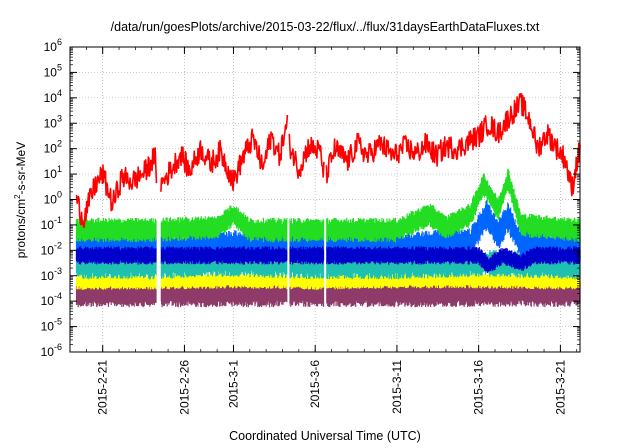 This screenshot has width=640, height=448. I want to click on y-tick-exponent: -1, so click(58, 220).